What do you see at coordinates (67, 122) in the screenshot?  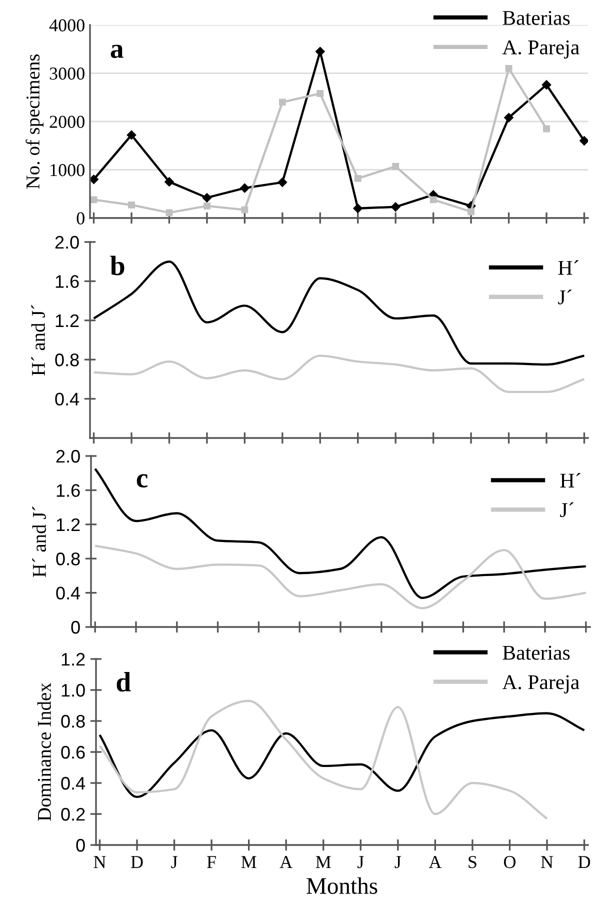 I see `y-tick-label: 2000` at bounding box center [67, 122].